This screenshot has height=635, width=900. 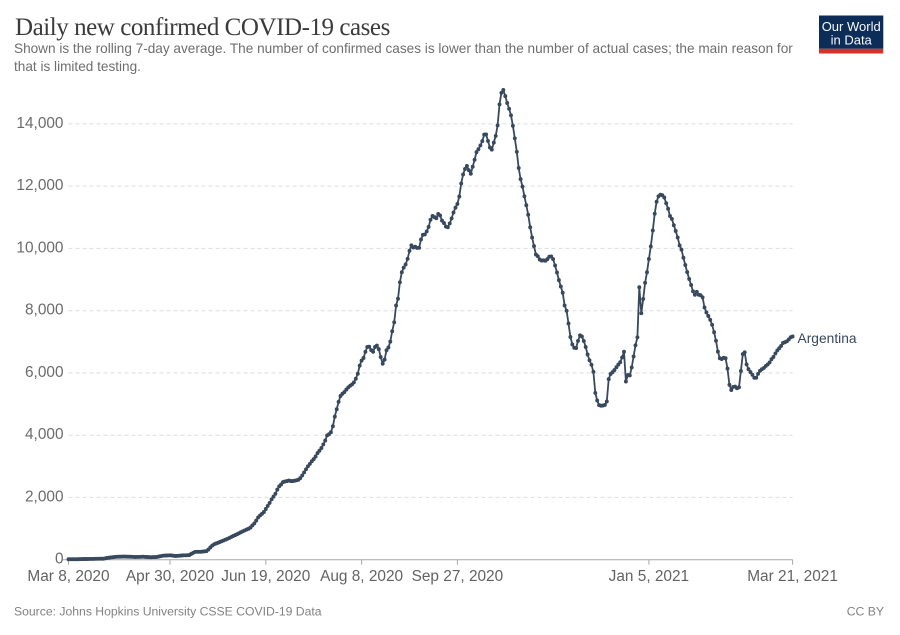 I want to click on svg-text: Argentina, so click(x=827, y=338).